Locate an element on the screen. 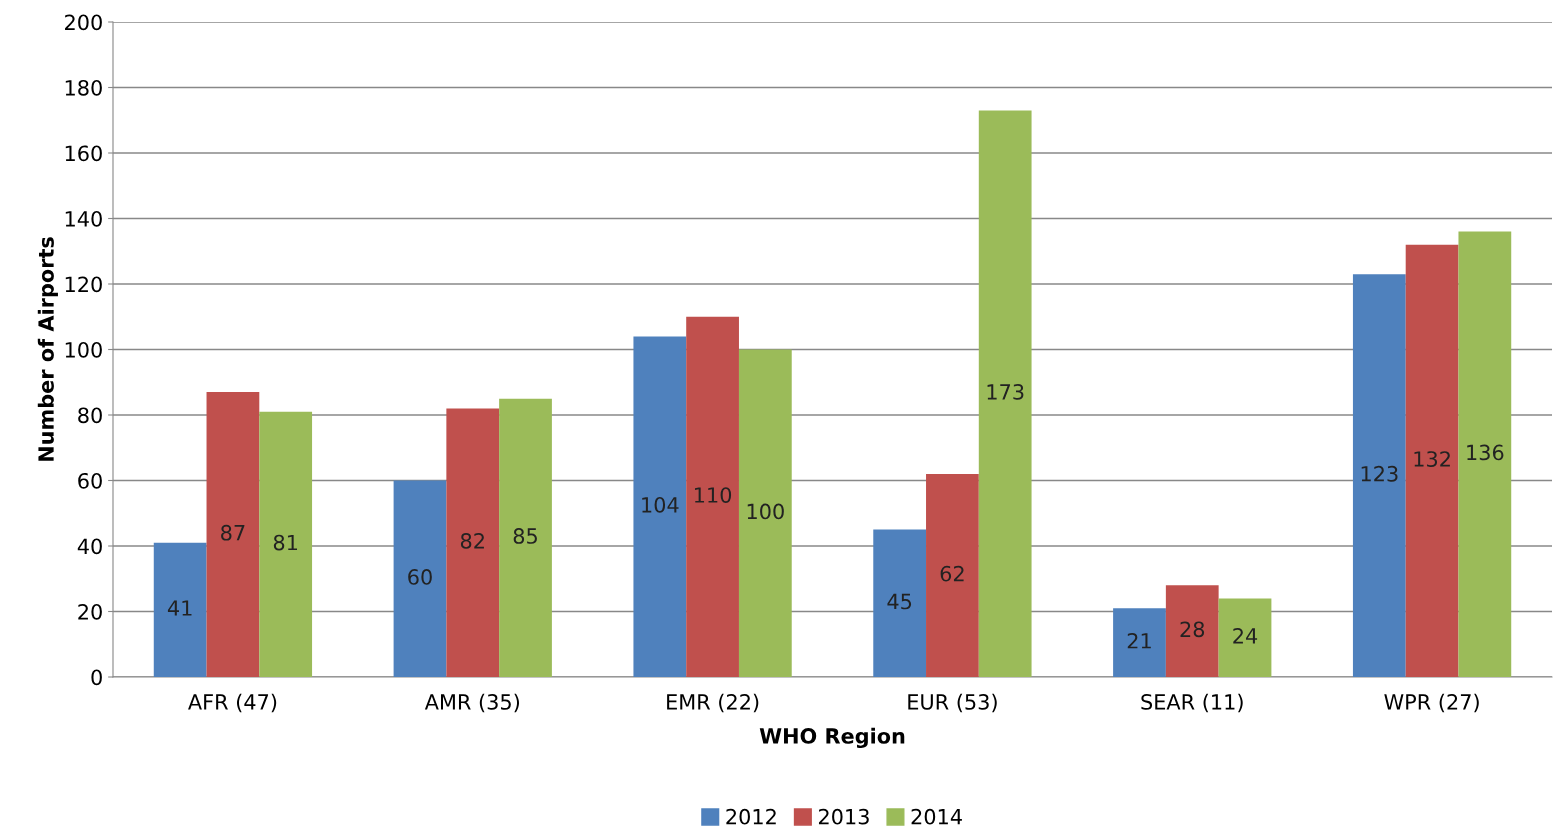  x-tick-label: SEAR (11) is located at coordinates (1192, 703).